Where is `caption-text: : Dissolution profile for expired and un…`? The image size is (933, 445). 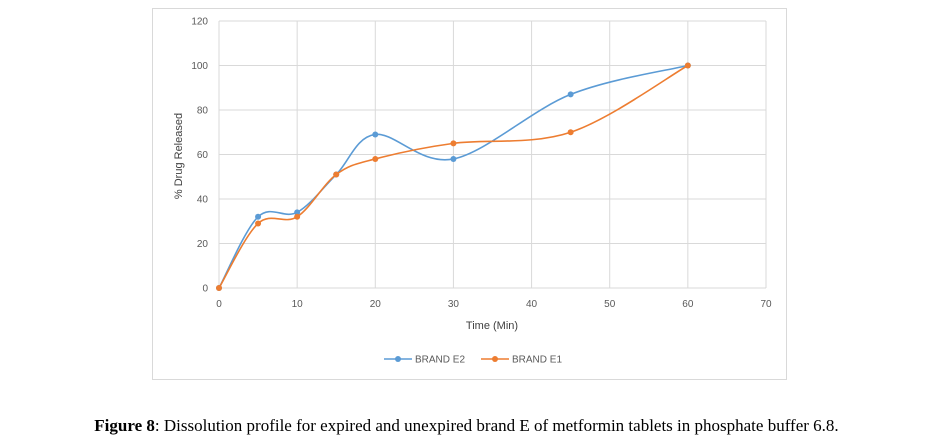
caption-text: : Dissolution profile for expired and un… is located at coordinates (496, 425).